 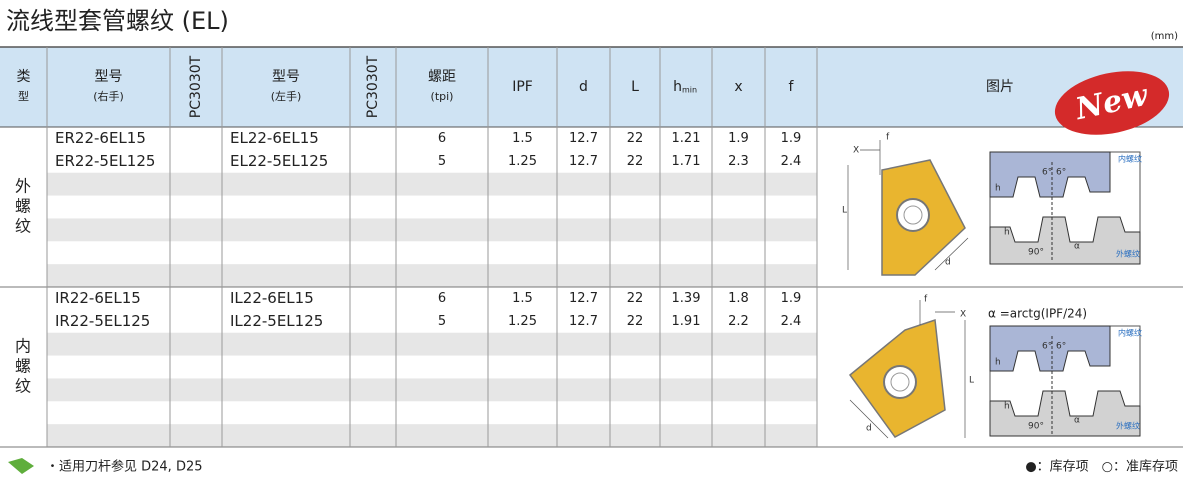 What do you see at coordinates (124, 467) in the screenshot?
I see `footer-note: ・适用刀杆参见 D24, D25` at bounding box center [124, 467].